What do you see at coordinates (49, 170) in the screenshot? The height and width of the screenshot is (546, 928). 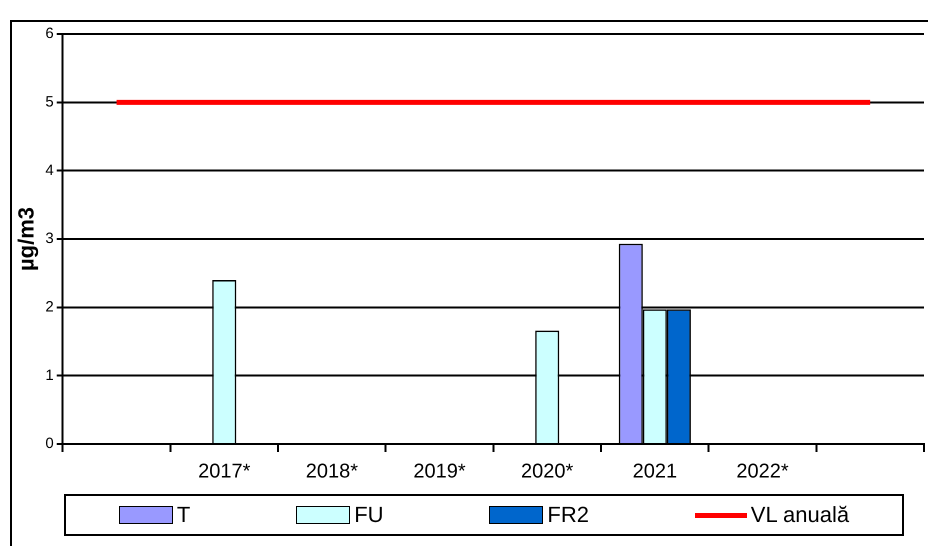 I see `y-tick-label: 4` at bounding box center [49, 170].